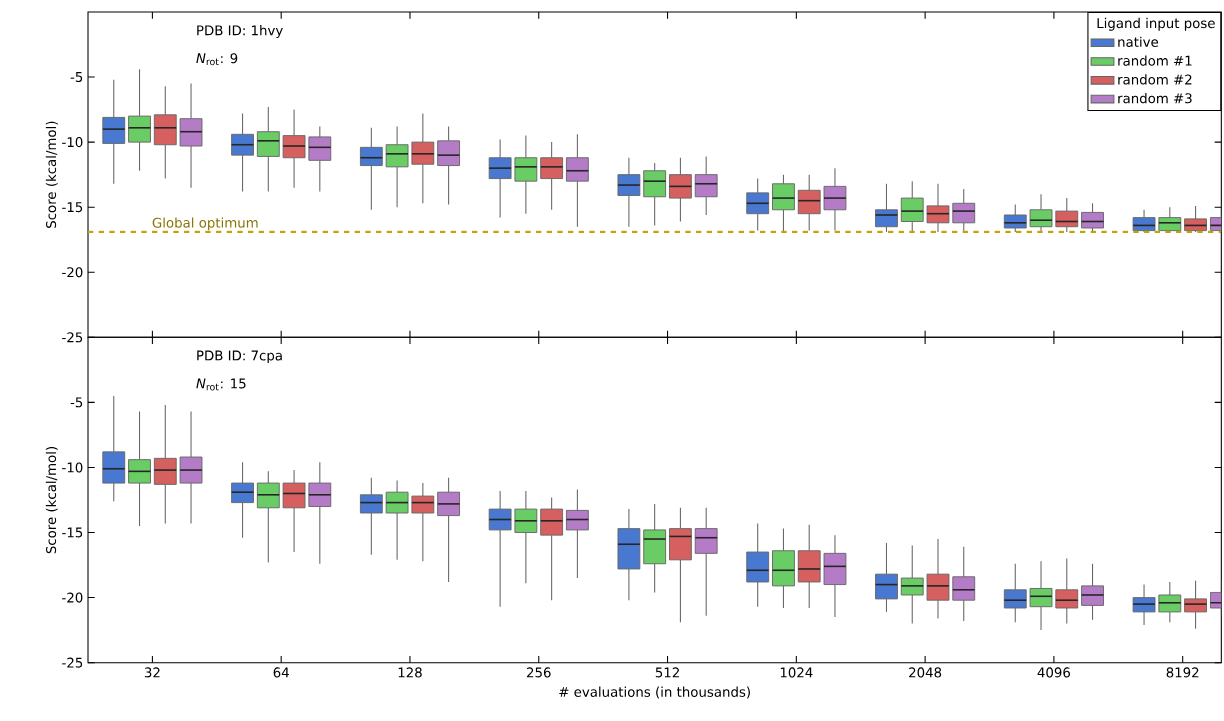 The image size is (1224, 721). What do you see at coordinates (1182, 672) in the screenshot?
I see `x-tick-label: 8192` at bounding box center [1182, 672].